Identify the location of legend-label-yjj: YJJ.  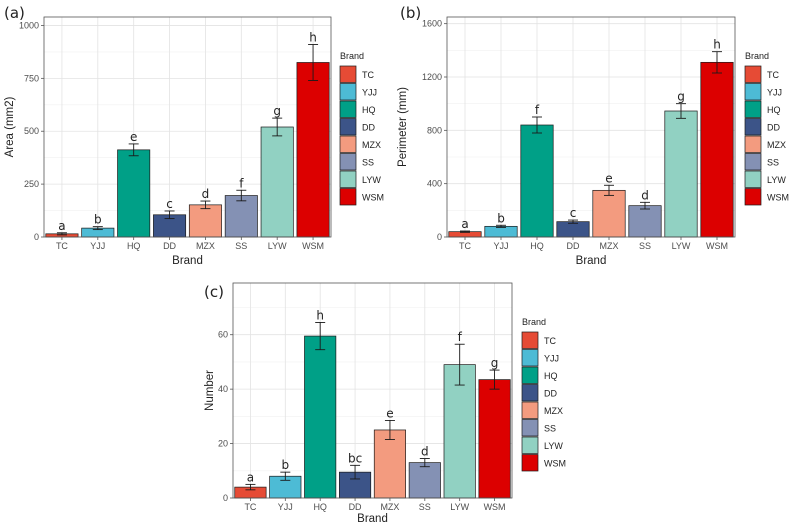
(369, 92).